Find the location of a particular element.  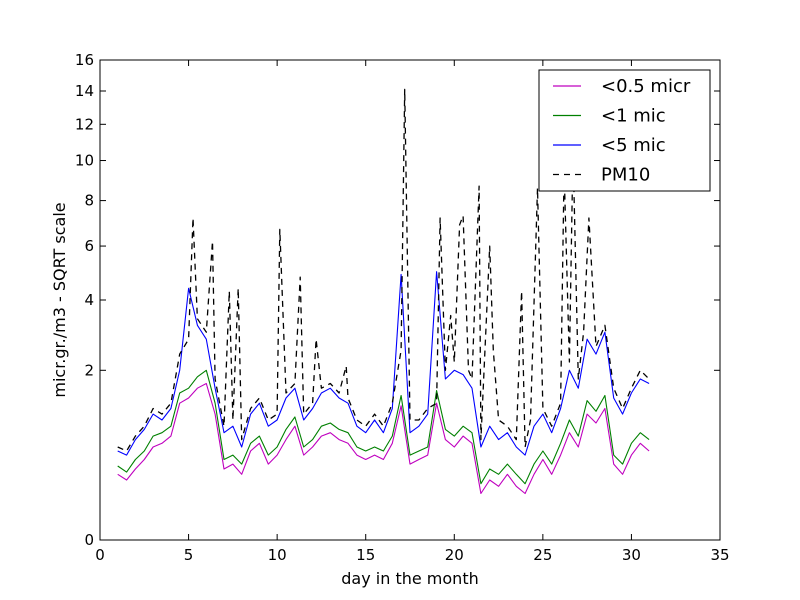

y-tick-label: 0 is located at coordinates (89, 540).